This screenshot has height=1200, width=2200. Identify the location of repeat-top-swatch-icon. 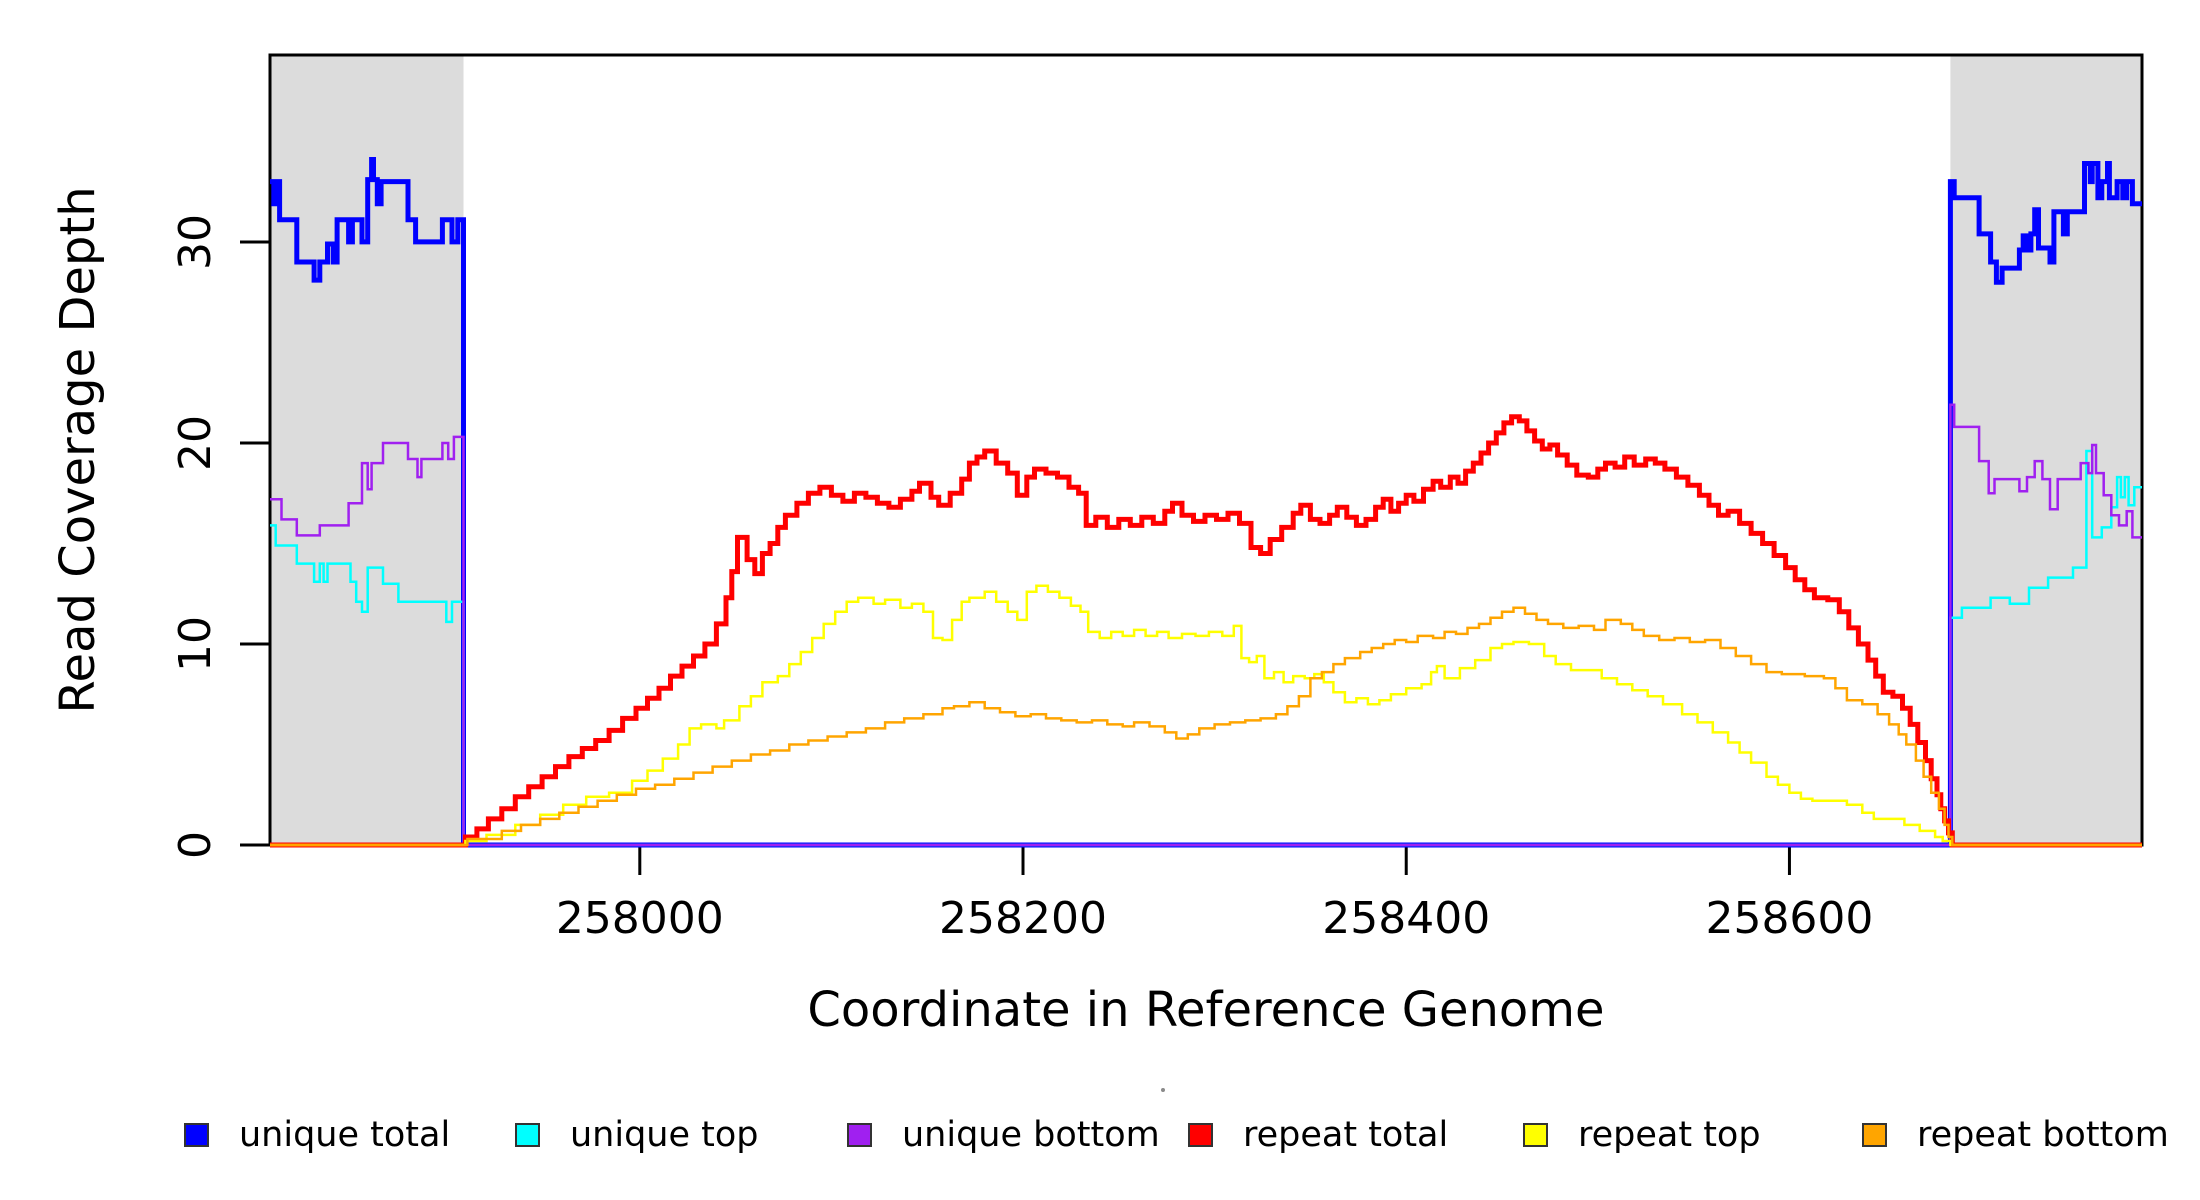
(1535, 1135).